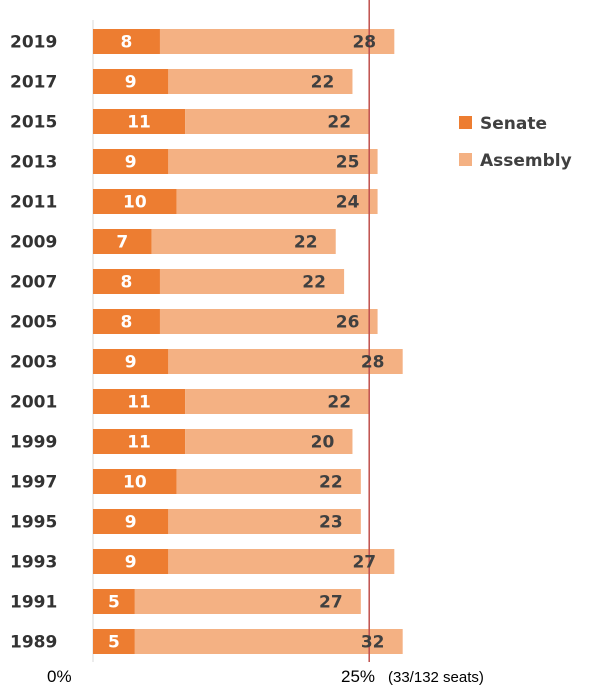 Image resolution: width=589 pixels, height=687 pixels. I want to click on y-tick-label: 2017, so click(33, 83).